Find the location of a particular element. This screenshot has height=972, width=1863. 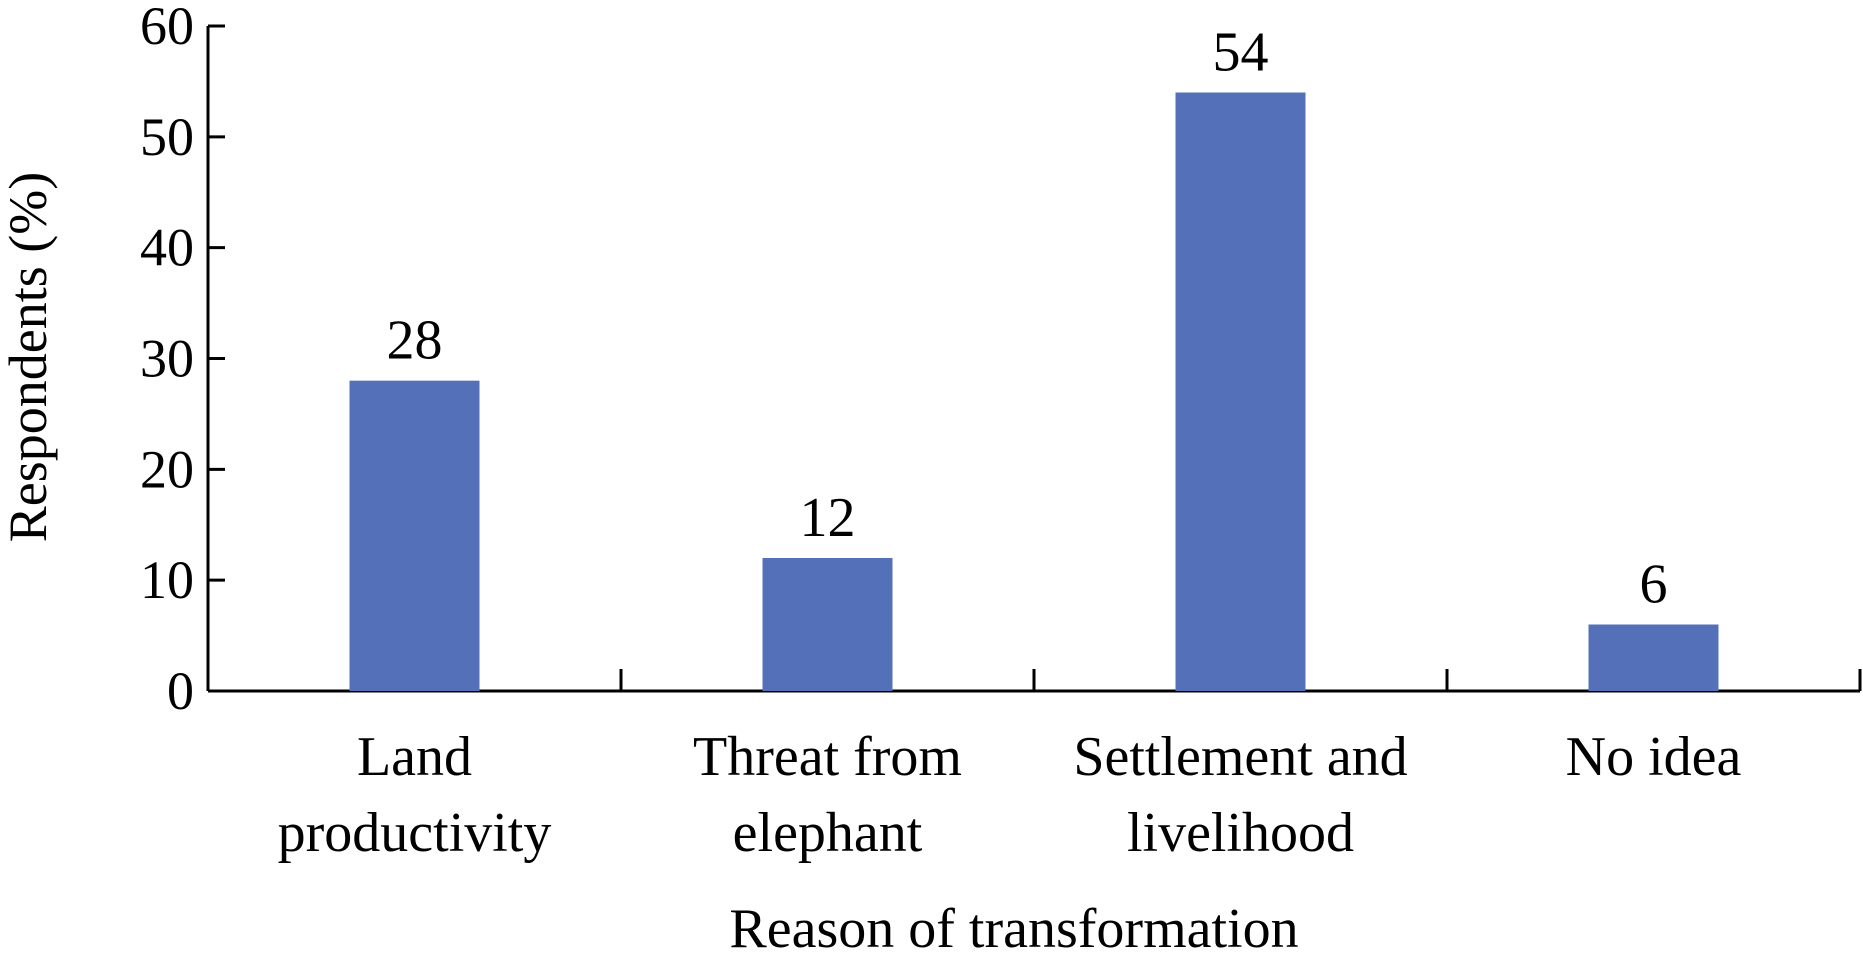

y-tick-label-40: 40 is located at coordinates (167, 248).